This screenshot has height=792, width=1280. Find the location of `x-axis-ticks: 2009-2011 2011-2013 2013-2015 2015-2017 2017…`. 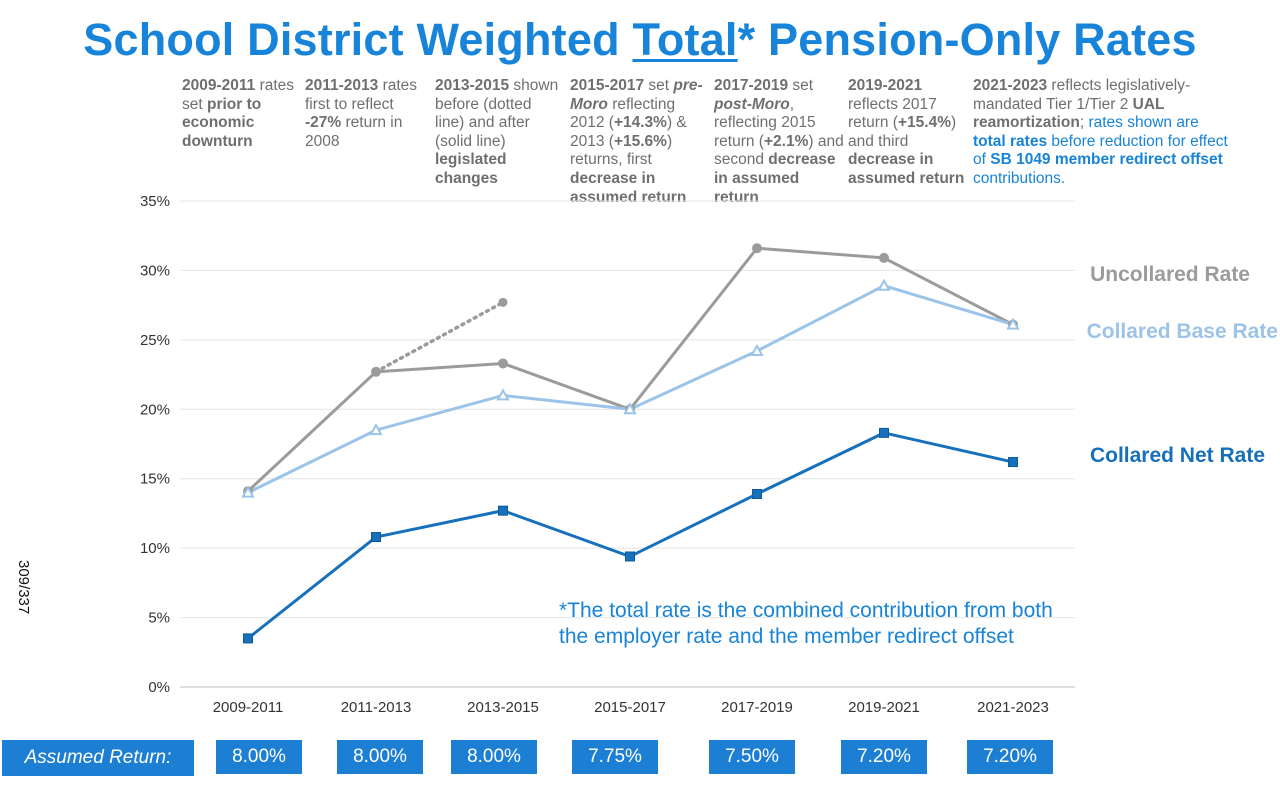

x-axis-ticks: 2009-2011 2011-2013 2013-2015 2015-2017 2017… is located at coordinates (631, 707).